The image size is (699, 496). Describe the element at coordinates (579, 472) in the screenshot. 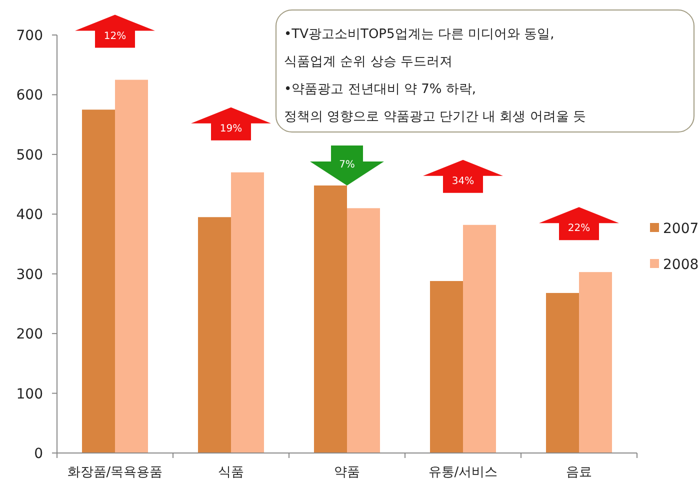

I see `x-tick-label: 음료` at that location.